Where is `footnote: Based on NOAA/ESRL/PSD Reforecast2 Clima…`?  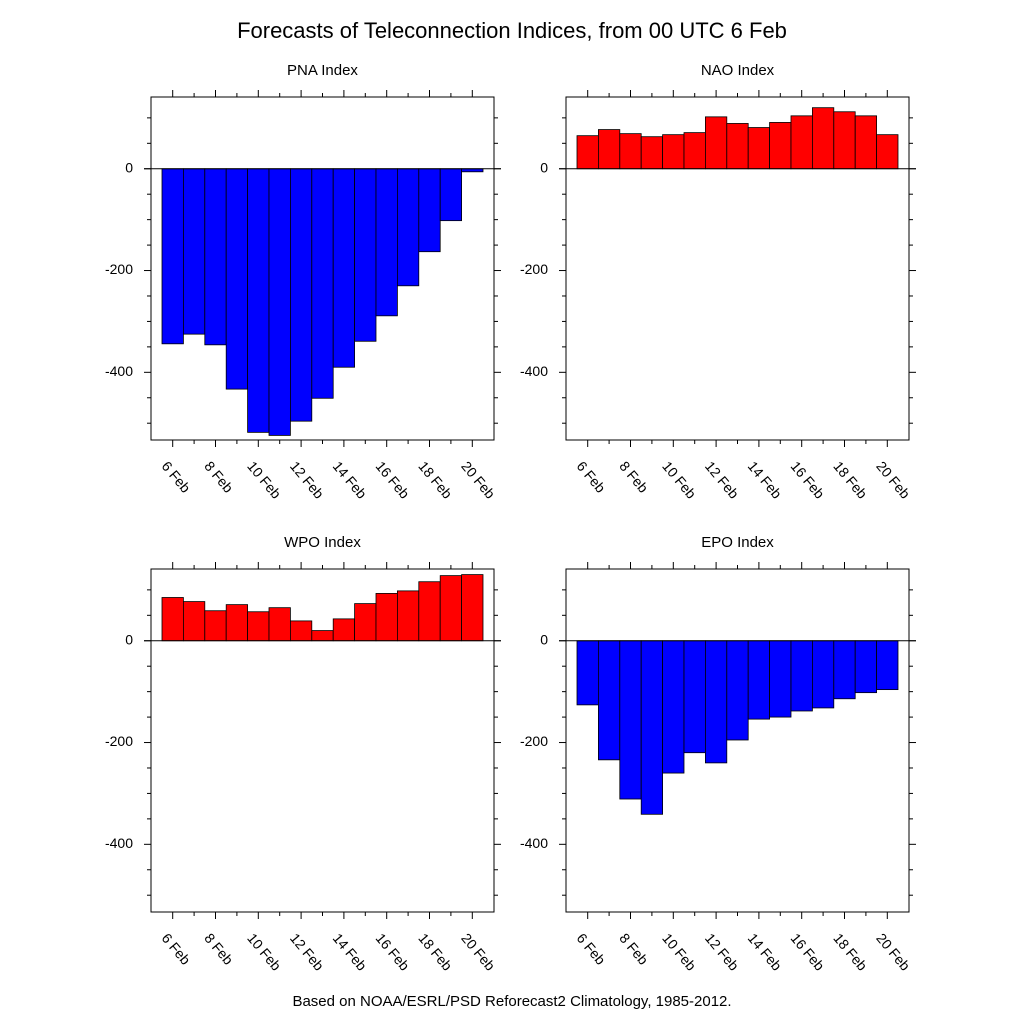 footnote: Based on NOAA/ESRL/PSD Reforecast2 Clima… is located at coordinates (511, 1001).